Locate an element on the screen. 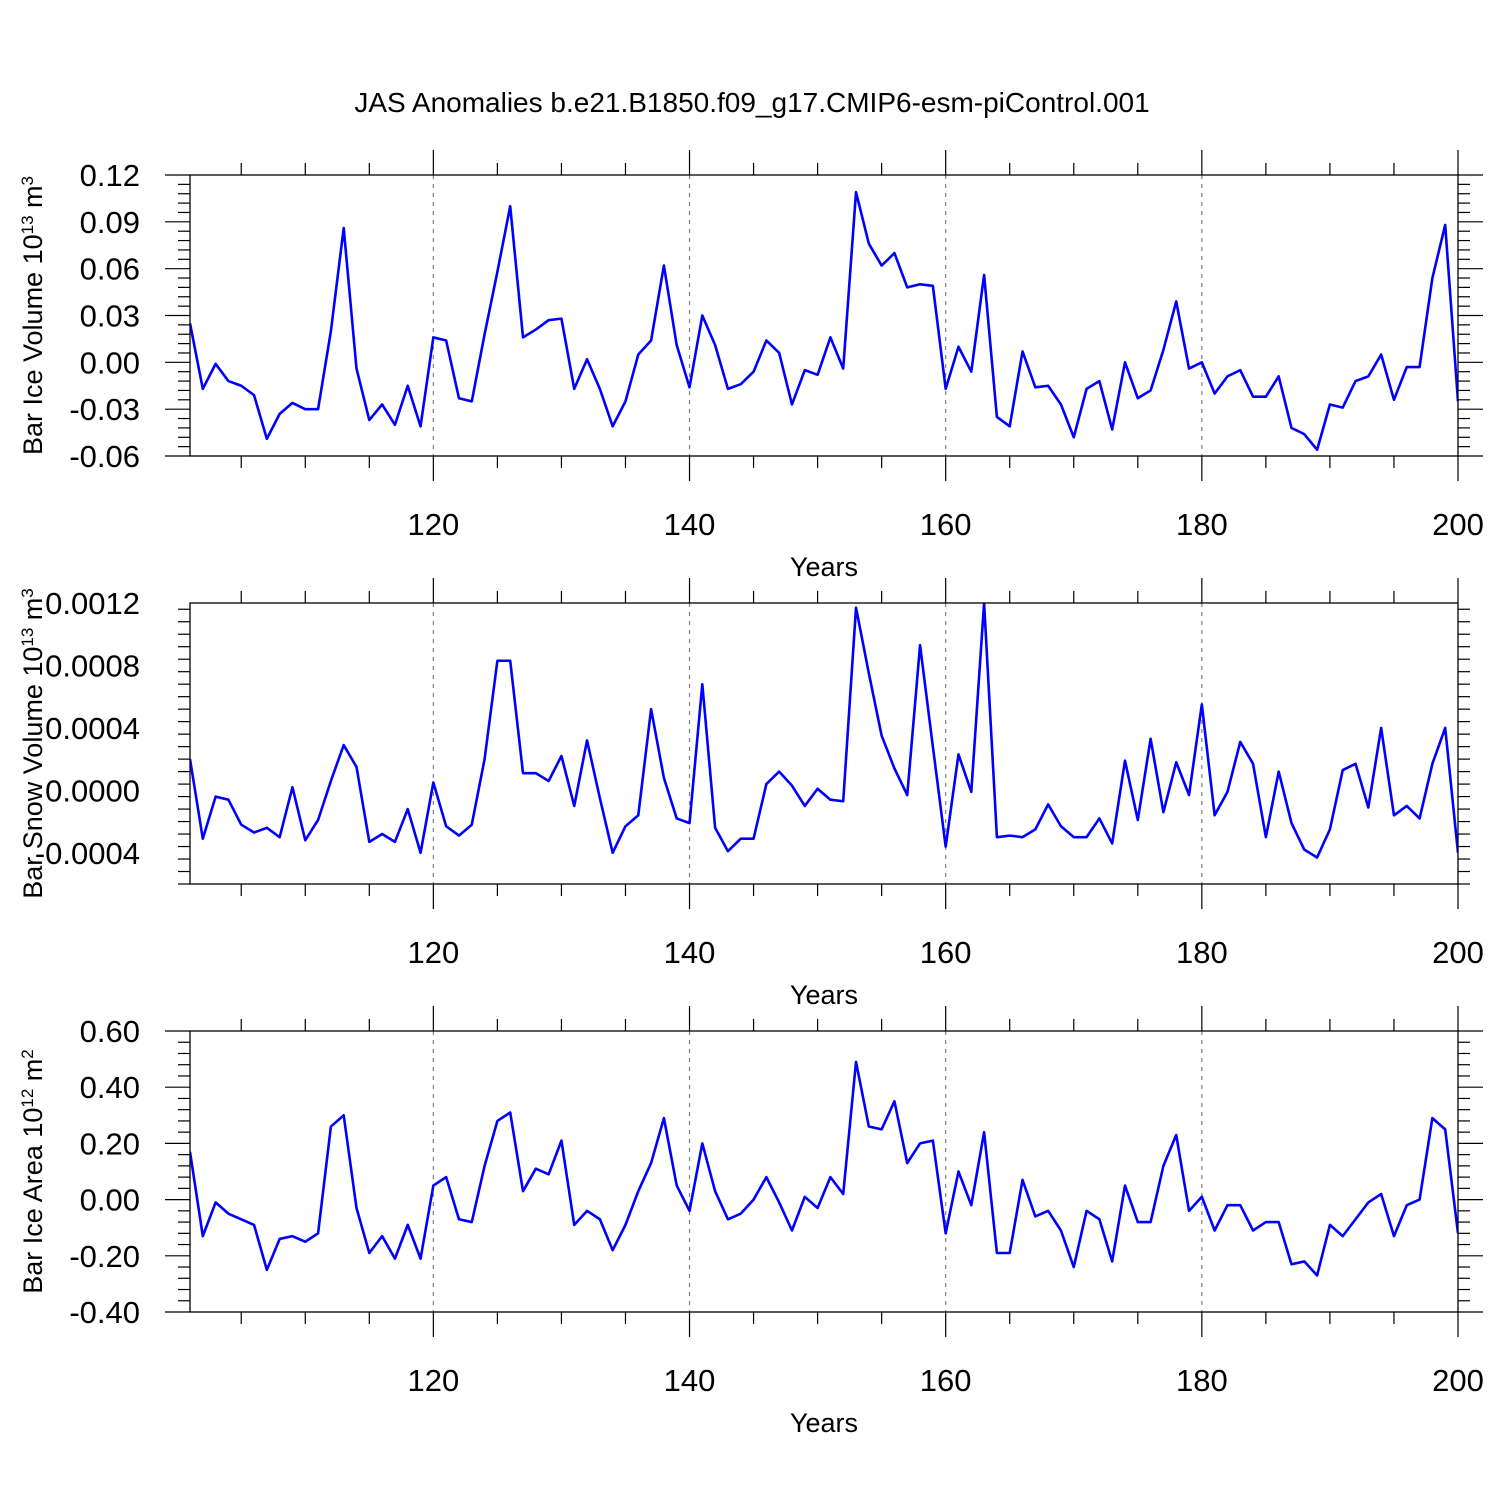 The width and height of the screenshot is (1500, 1500). y-axis-label-superscript: 12 is located at coordinates (27, 1098).